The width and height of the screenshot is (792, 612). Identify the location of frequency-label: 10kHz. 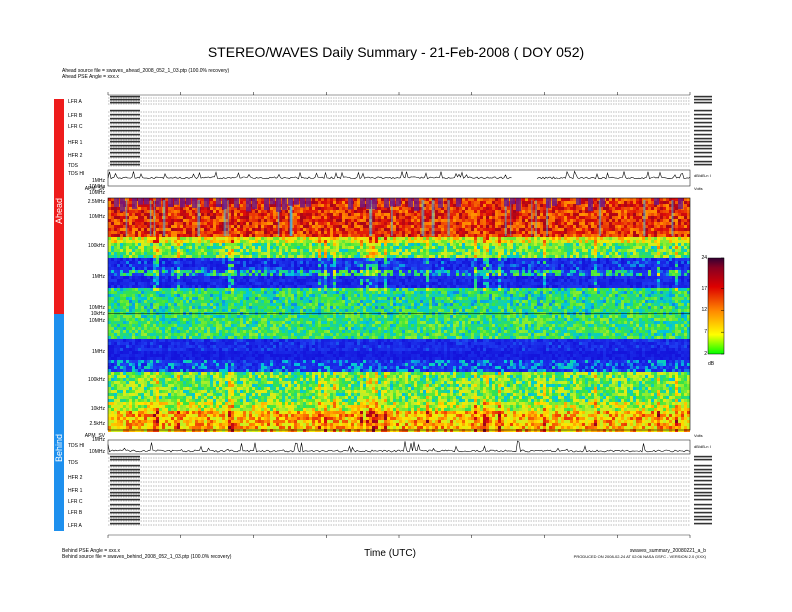
(97, 314).